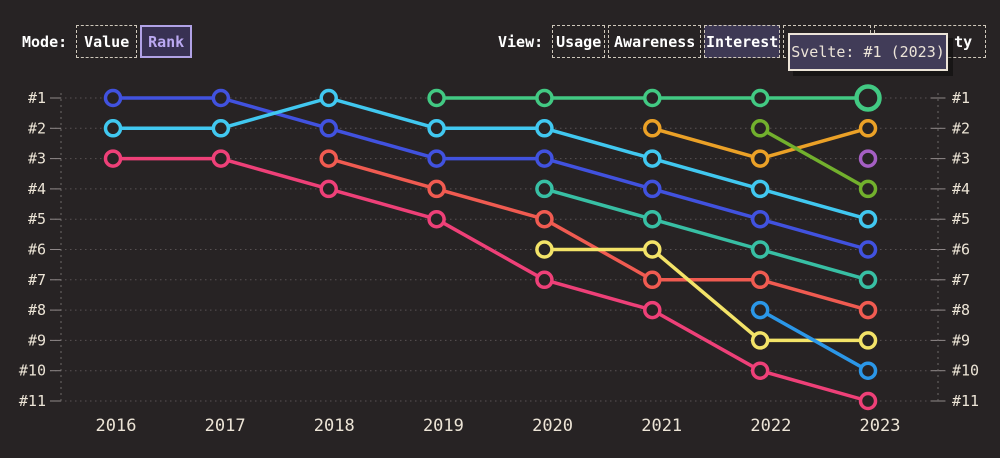  I want to click on year-label: 2018, so click(334, 426).